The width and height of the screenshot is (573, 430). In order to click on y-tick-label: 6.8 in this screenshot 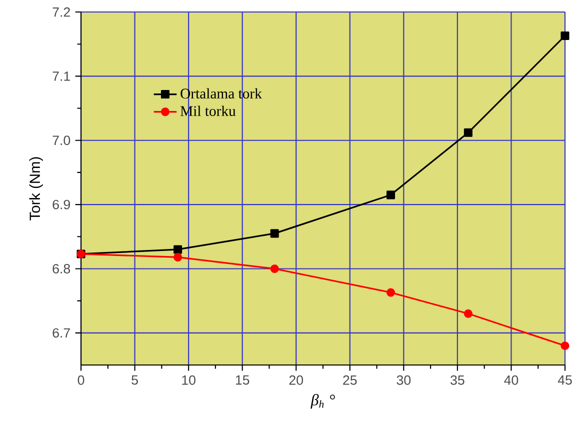, I will do `click(61, 269)`.